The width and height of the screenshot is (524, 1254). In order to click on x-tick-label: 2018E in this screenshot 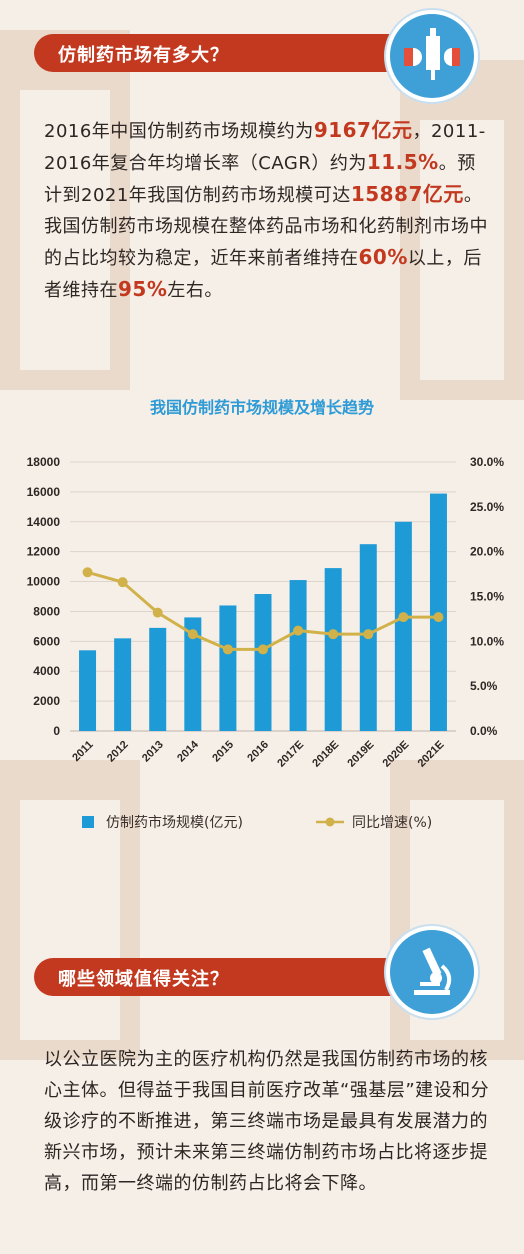, I will do `click(325, 754)`.